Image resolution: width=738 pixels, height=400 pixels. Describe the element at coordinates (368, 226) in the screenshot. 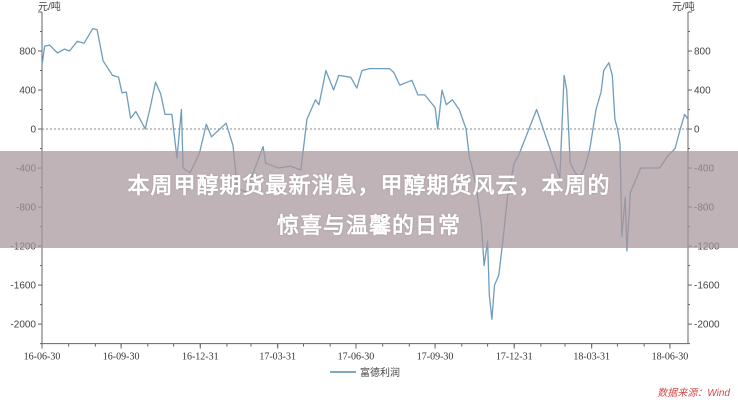

I see `banner-title-line-2: 惊喜与温馨的日常` at that location.